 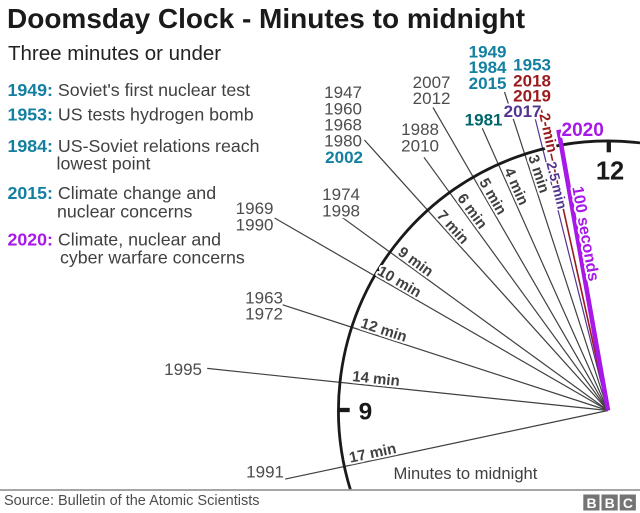 What do you see at coordinates (266, 18) in the screenshot?
I see `svg-text:Doomsday Clock - Minutes to mi: Doomsday Clock - Minutes to midnight` at bounding box center [266, 18].